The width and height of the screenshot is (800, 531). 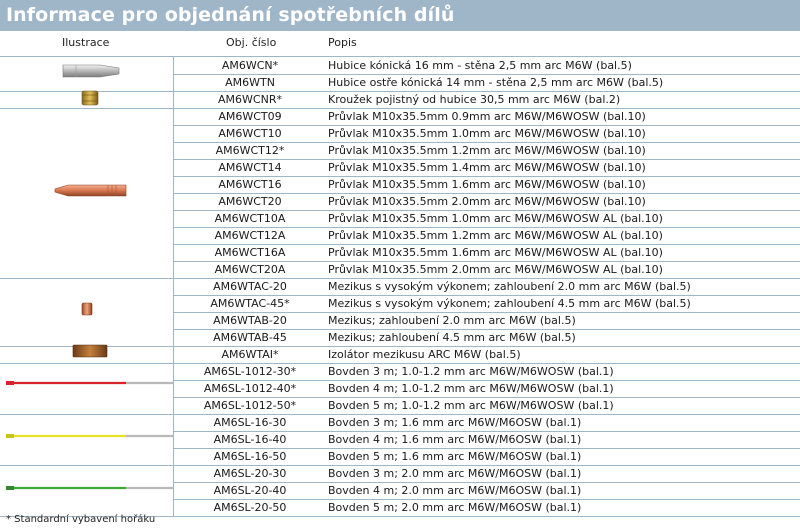 What do you see at coordinates (89, 488) in the screenshot?
I see `liner-green-icon` at bounding box center [89, 488].